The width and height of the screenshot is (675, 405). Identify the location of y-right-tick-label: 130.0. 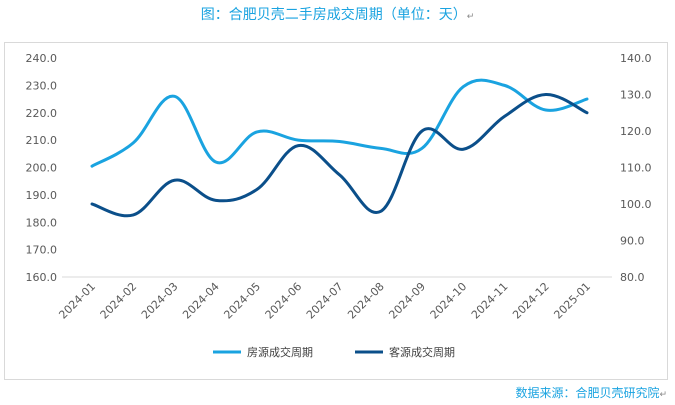
(636, 95).